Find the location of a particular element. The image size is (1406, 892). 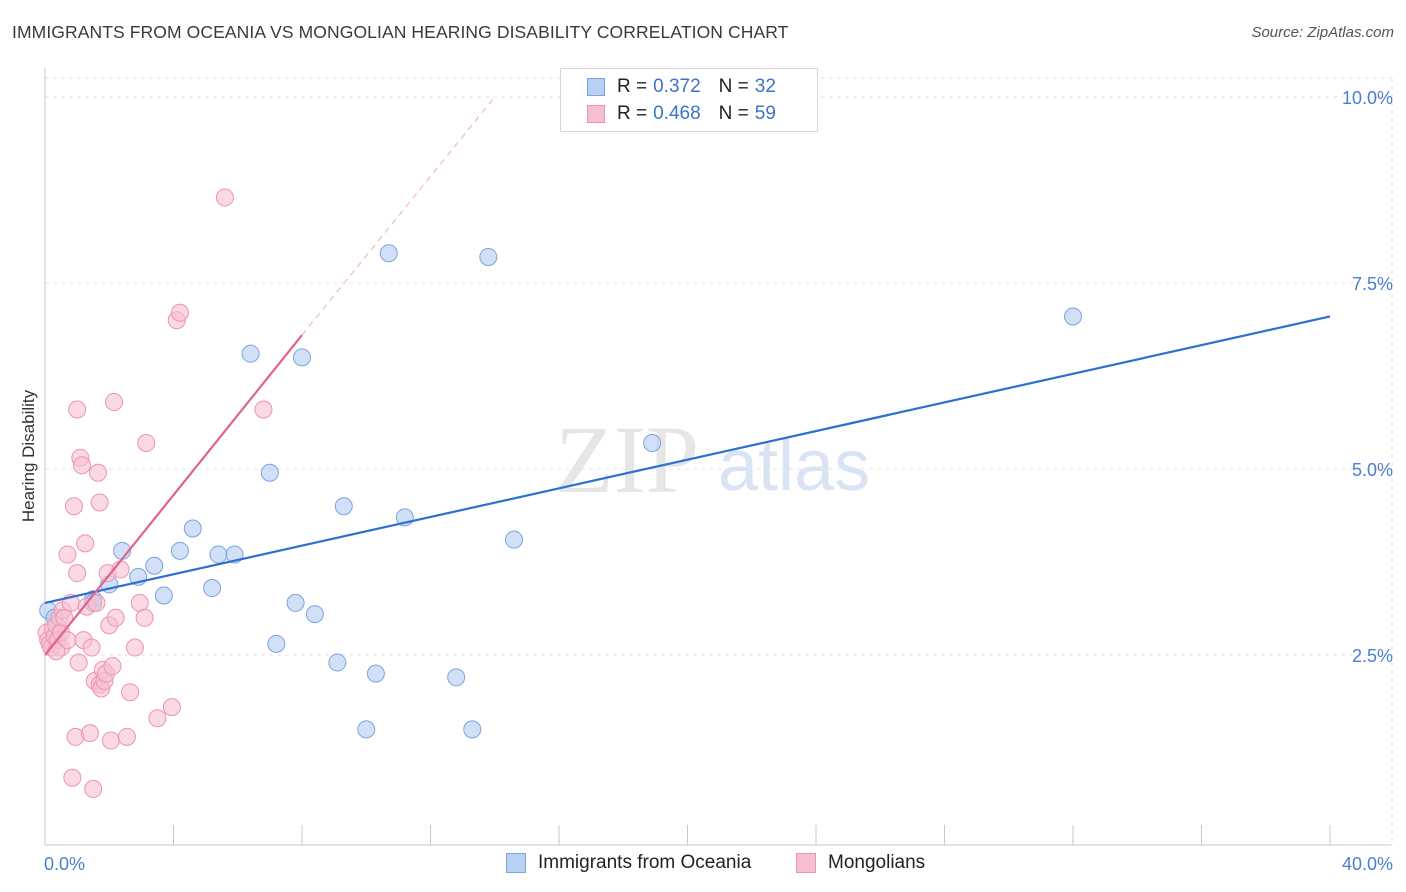

bottom-legend-swatch-pink is located at coordinates (806, 863).